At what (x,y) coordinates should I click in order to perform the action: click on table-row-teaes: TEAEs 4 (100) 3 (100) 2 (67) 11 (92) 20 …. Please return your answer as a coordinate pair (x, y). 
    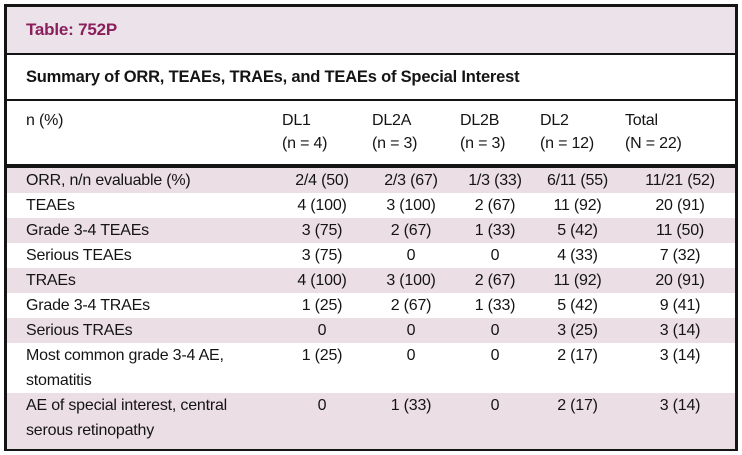
    Looking at the image, I should click on (371, 205).